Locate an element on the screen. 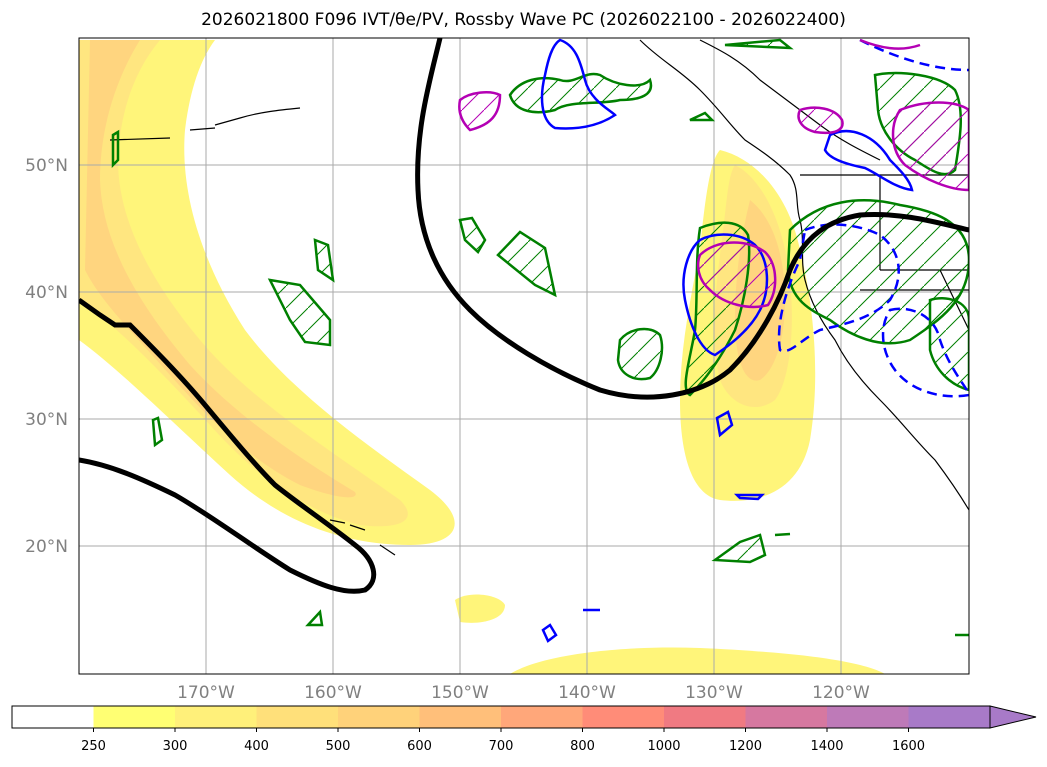 This screenshot has height=767, width=1047. lon-labels: 170°W 160°W 150°W 140°W 130°W 120°W is located at coordinates (523, 693).